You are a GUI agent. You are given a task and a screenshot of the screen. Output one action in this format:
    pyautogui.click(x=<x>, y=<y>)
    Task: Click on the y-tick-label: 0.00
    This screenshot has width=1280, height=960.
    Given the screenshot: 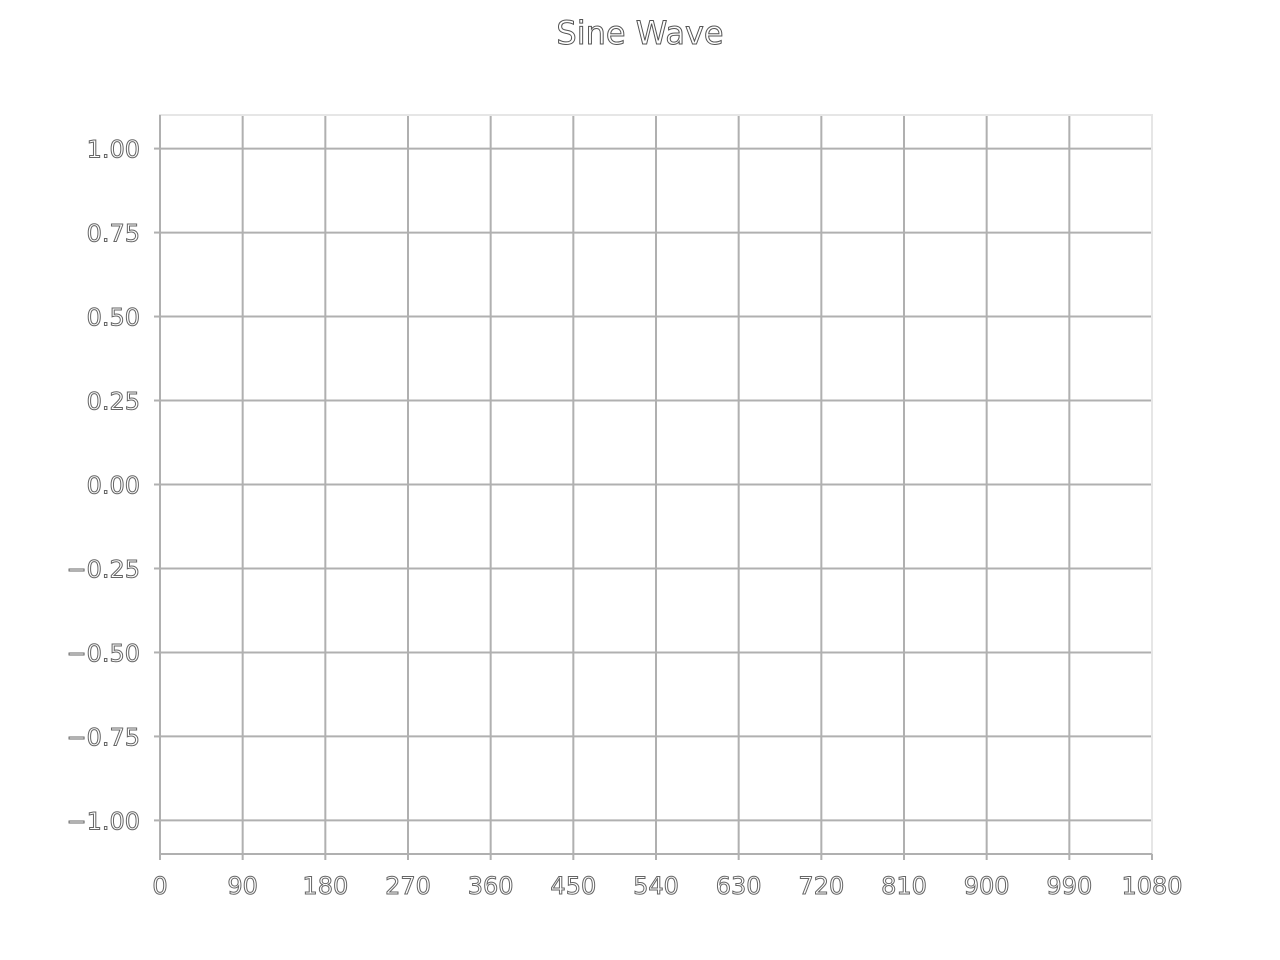 What is the action you would take?
    pyautogui.click(x=113, y=486)
    